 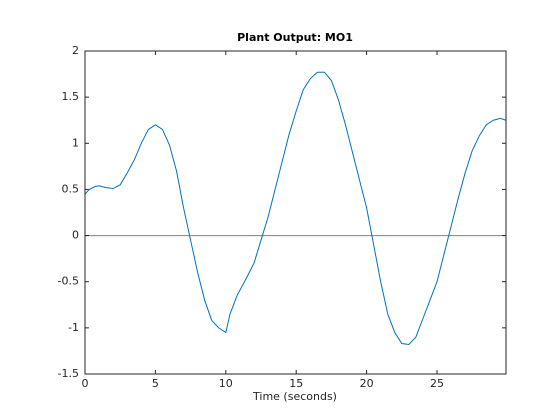 I want to click on x-tick-label: 20, so click(x=367, y=383).